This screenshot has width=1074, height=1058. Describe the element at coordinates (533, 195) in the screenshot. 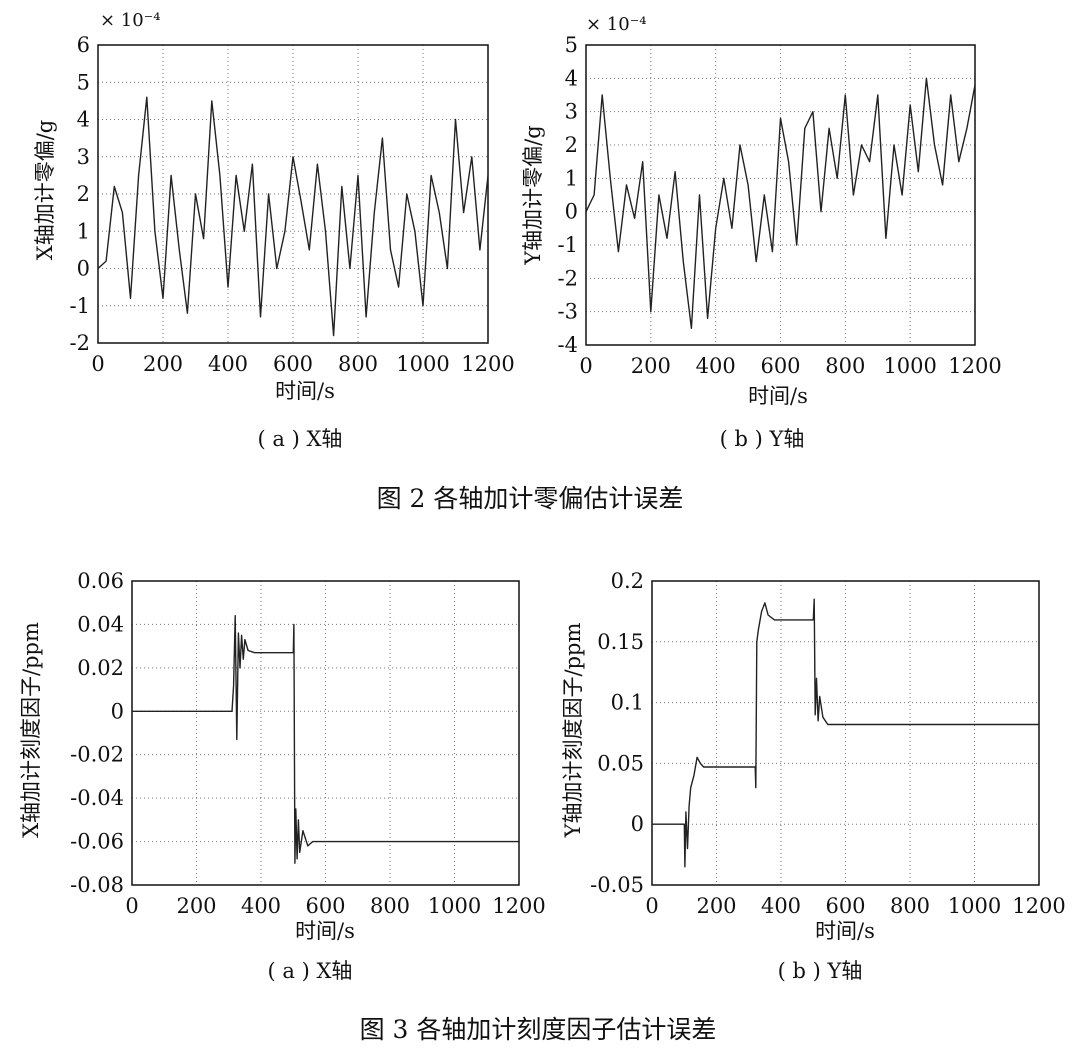

I see `ylabel-fig2-b: Y轴加计零偏/g` at that location.